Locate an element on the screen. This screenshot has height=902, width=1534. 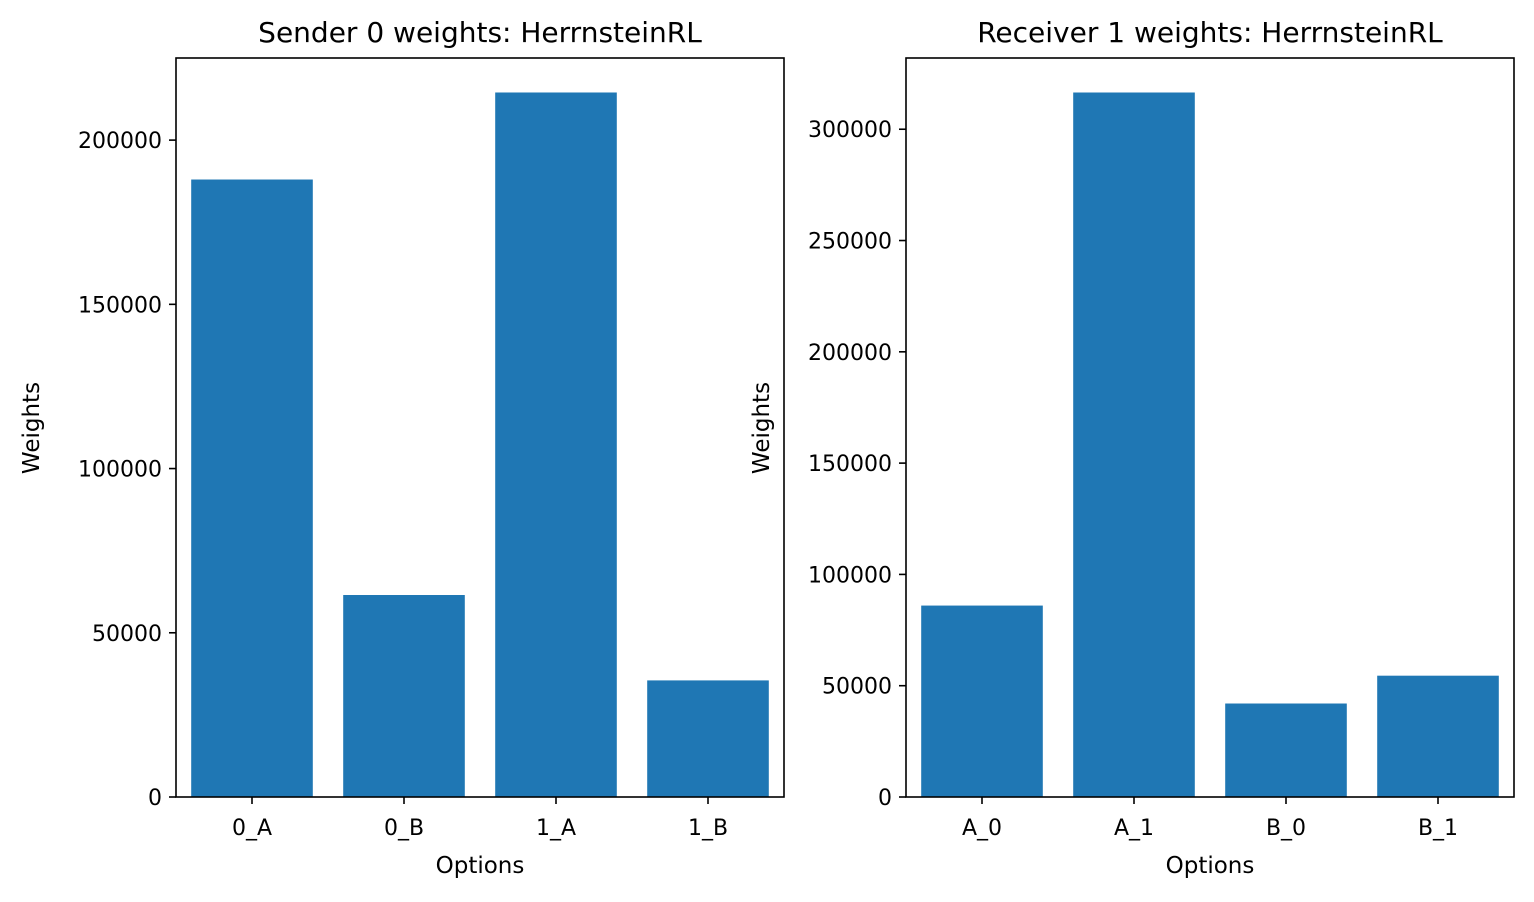
bar-0_B is located at coordinates (404, 696).